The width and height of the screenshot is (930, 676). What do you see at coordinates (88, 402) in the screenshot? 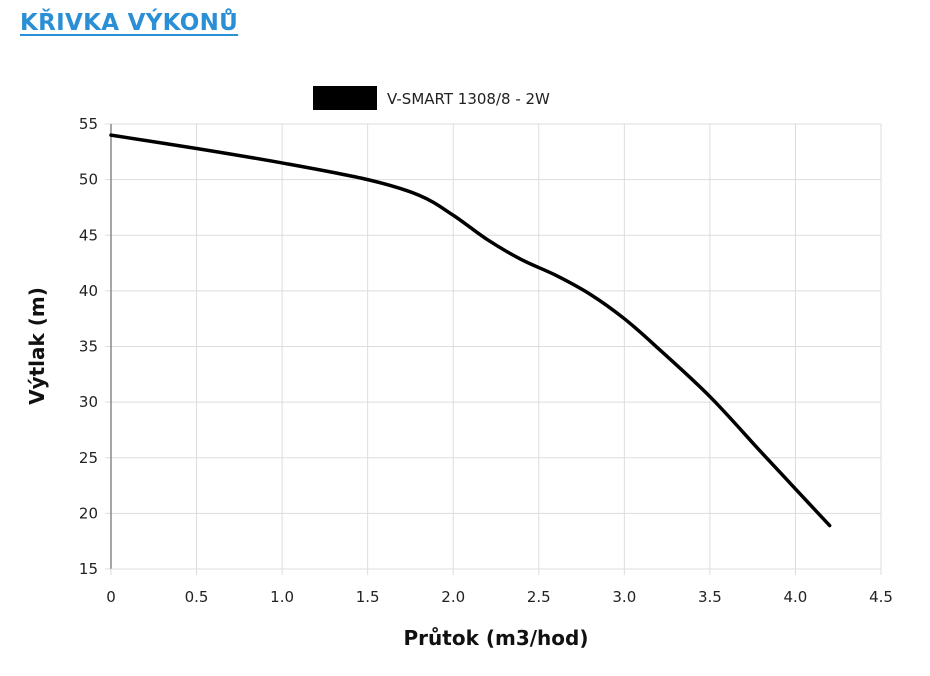
I see `y-tick-label: 30` at bounding box center [88, 402].